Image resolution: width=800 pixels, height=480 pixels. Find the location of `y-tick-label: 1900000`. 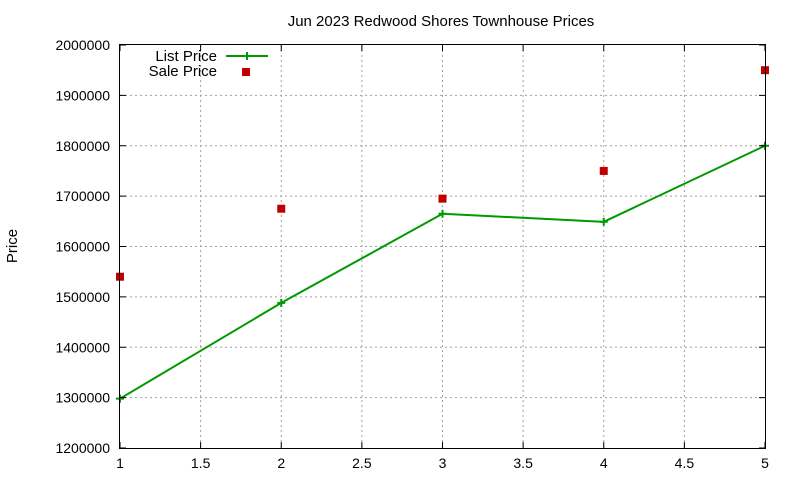

y-tick-label: 1900000 is located at coordinates (82, 95).